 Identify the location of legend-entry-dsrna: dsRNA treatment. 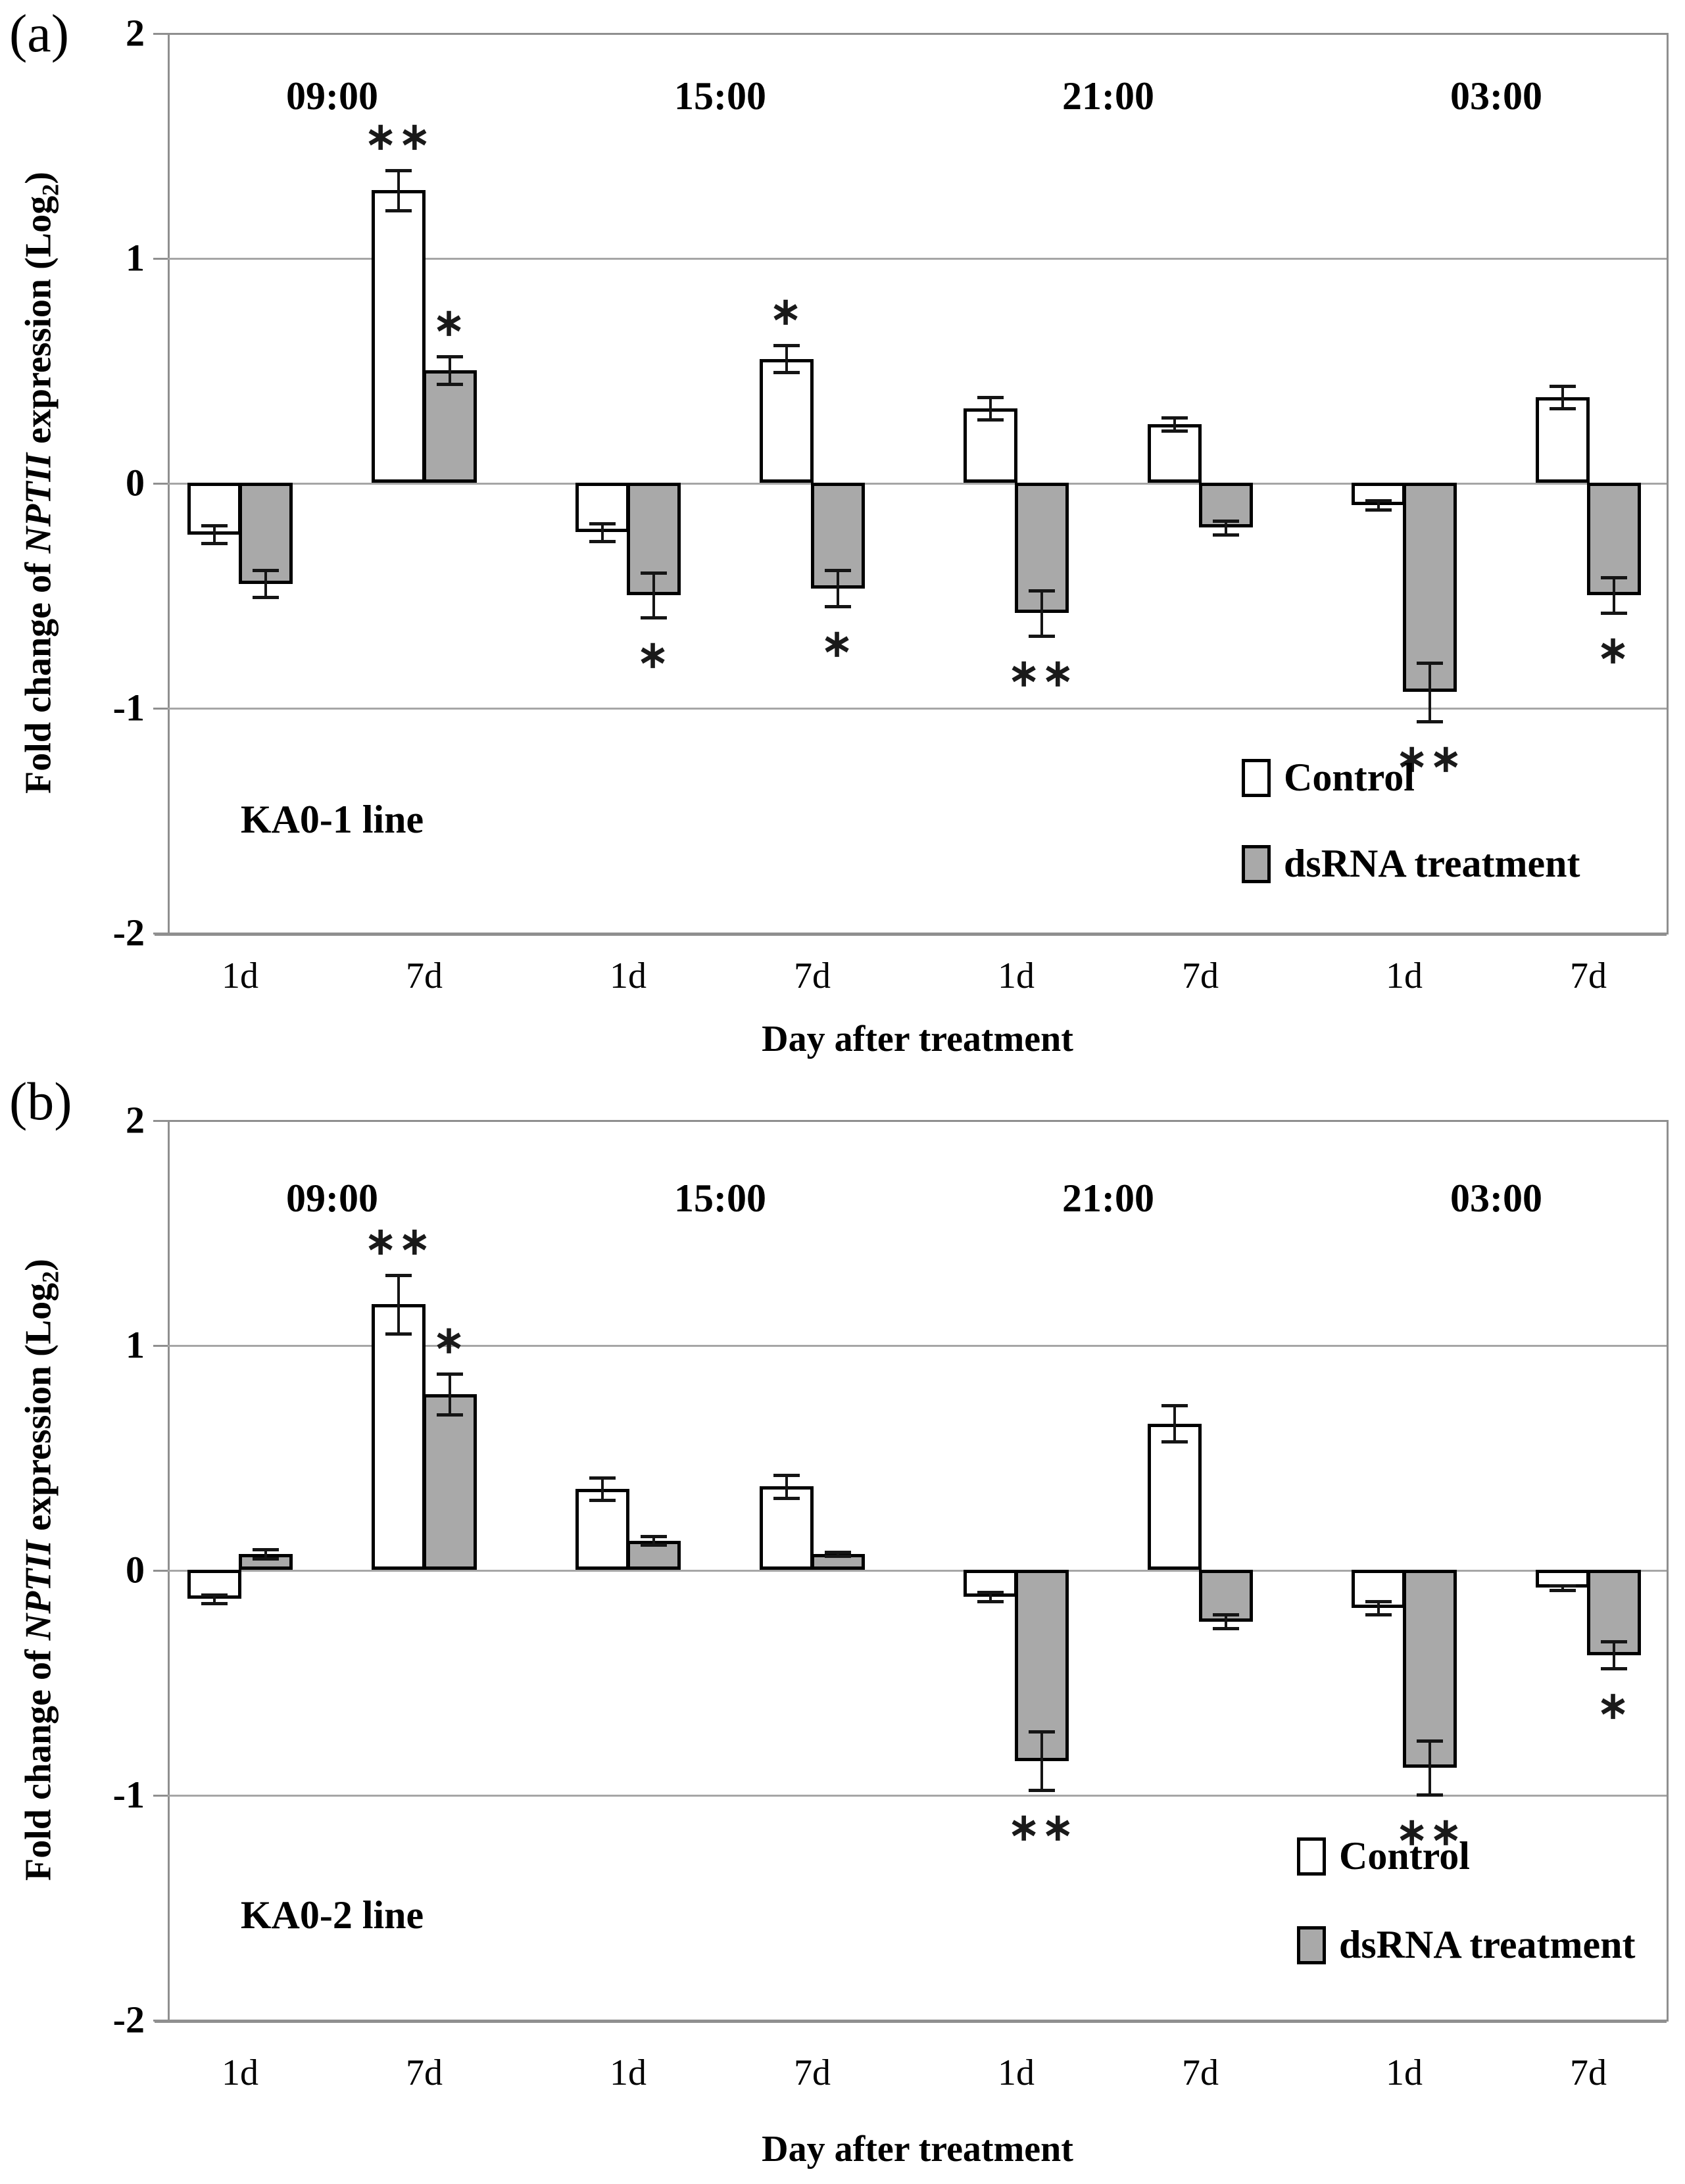
(1411, 863).